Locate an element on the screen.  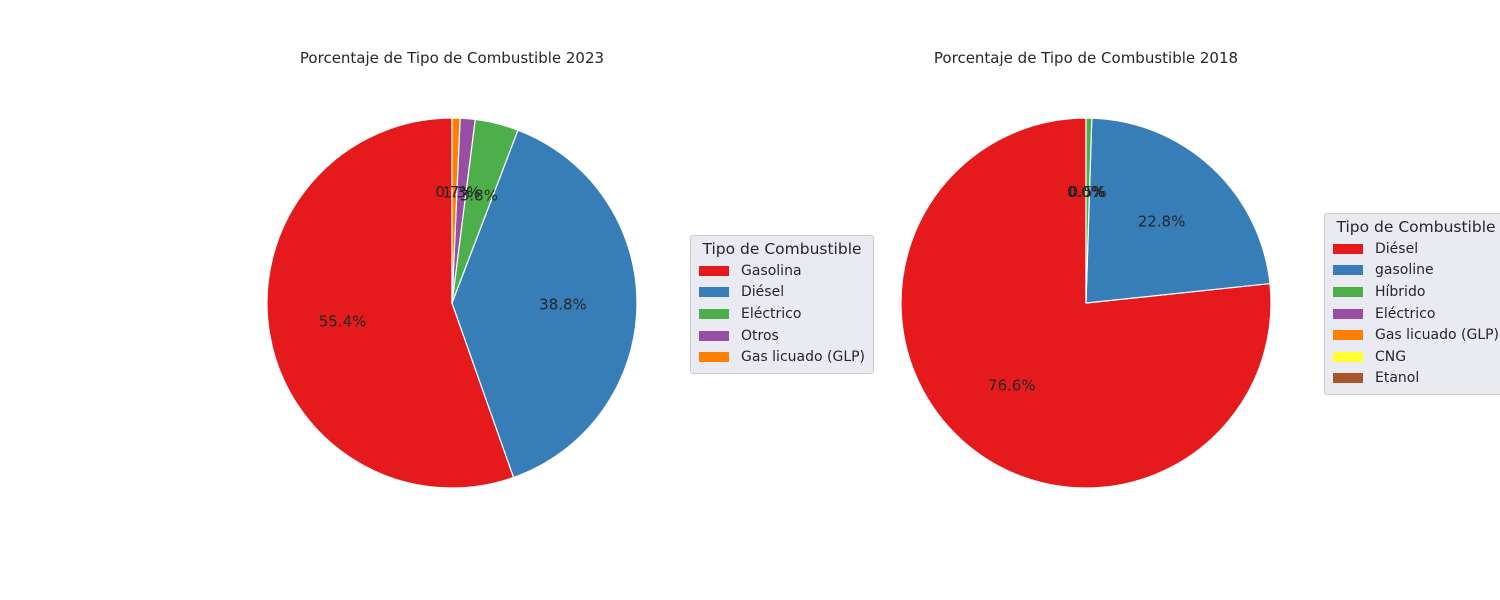
pie-slice-diesel is located at coordinates (544, 304).